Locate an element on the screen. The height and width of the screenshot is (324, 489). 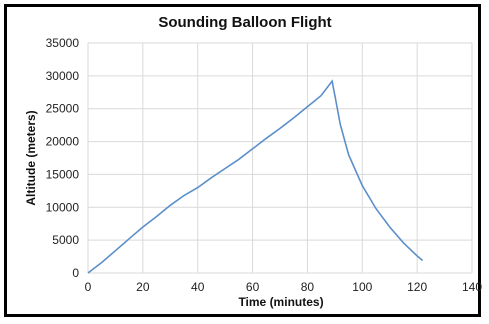
x-tick-label: 40 is located at coordinates (198, 287).